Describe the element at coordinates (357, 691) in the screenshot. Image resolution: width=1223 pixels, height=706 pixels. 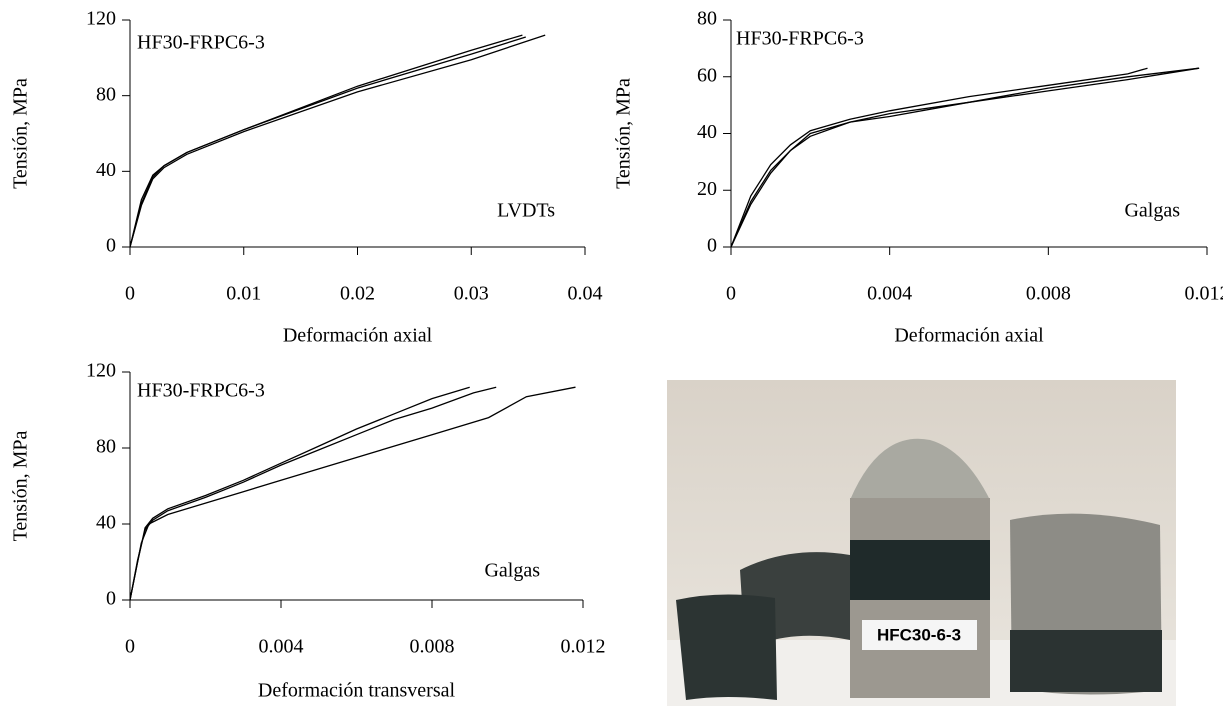
I see `x-axis-label: Deformación transversal` at that location.